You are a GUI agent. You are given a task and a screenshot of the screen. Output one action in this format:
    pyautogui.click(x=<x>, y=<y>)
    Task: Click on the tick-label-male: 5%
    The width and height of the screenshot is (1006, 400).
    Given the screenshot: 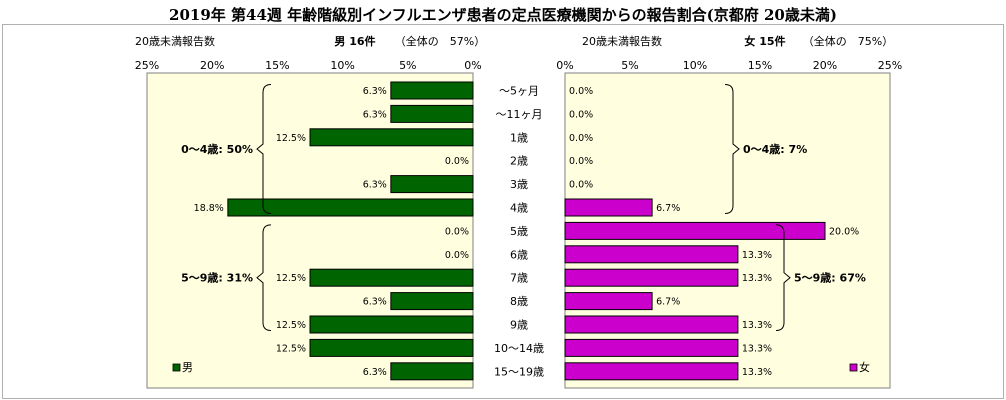 What is the action you would take?
    pyautogui.click(x=407, y=65)
    